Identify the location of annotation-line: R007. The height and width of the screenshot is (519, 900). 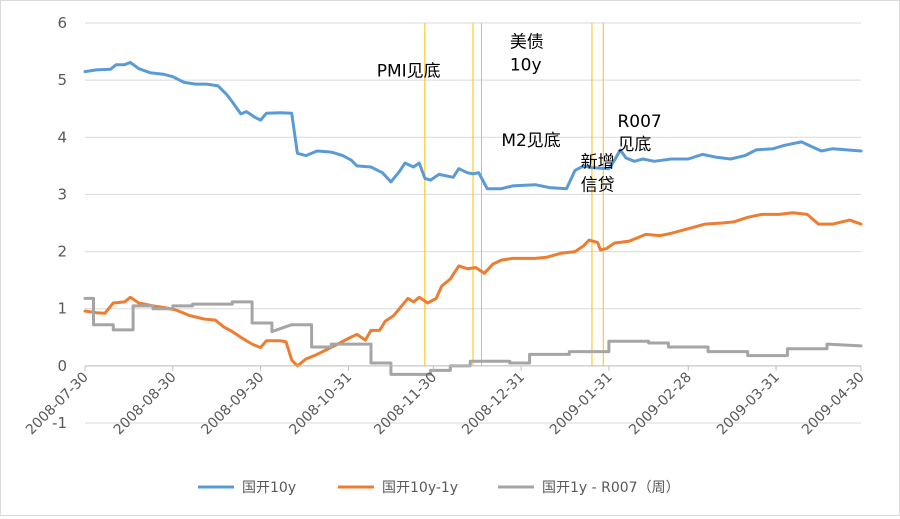
(639, 122).